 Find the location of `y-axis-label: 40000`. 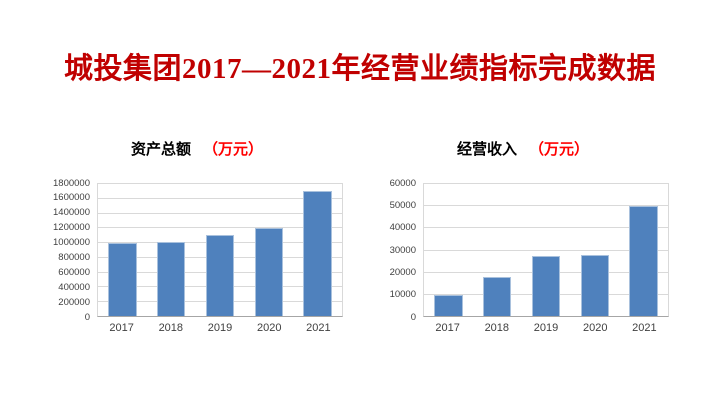

y-axis-label: 40000 is located at coordinates (402, 227).